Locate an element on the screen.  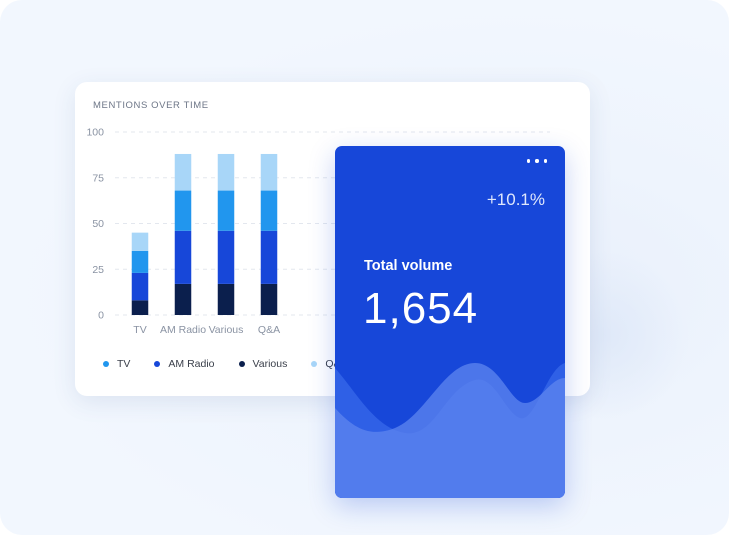
y-tick-label: 0 is located at coordinates (101, 316).